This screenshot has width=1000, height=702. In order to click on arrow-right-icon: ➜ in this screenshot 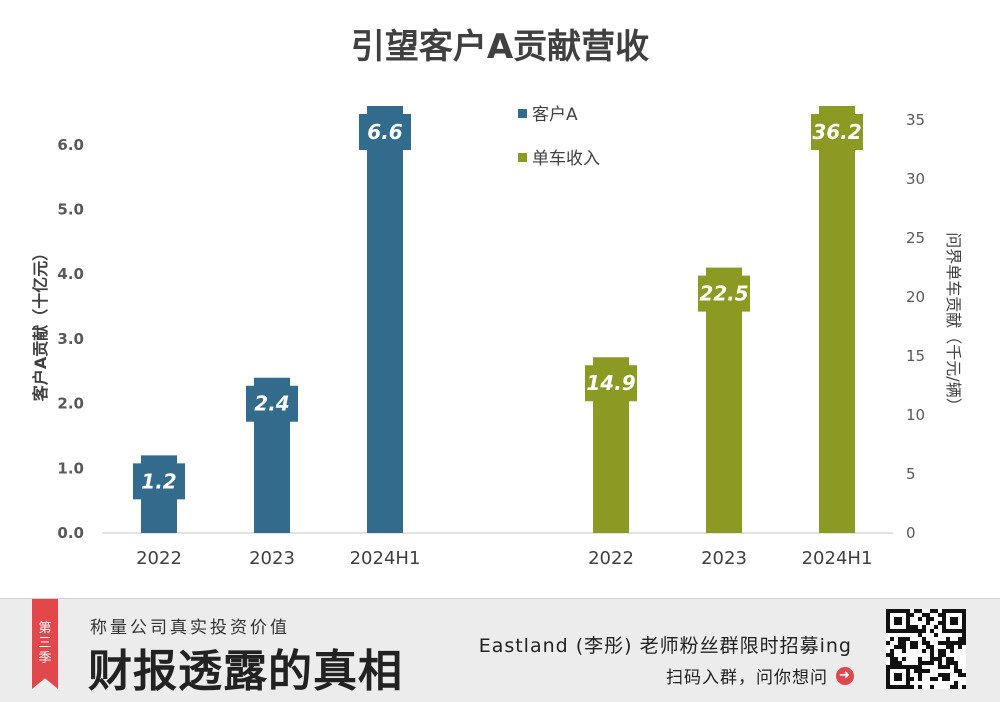, I will do `click(845, 675)`.